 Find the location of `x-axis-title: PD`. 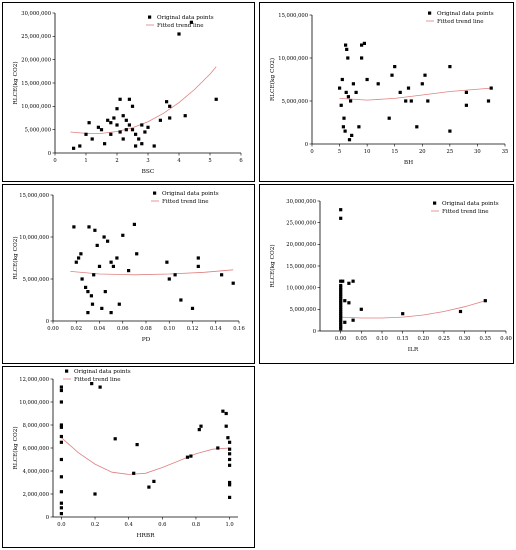

x-axis-title: PD is located at coordinates (146, 340).